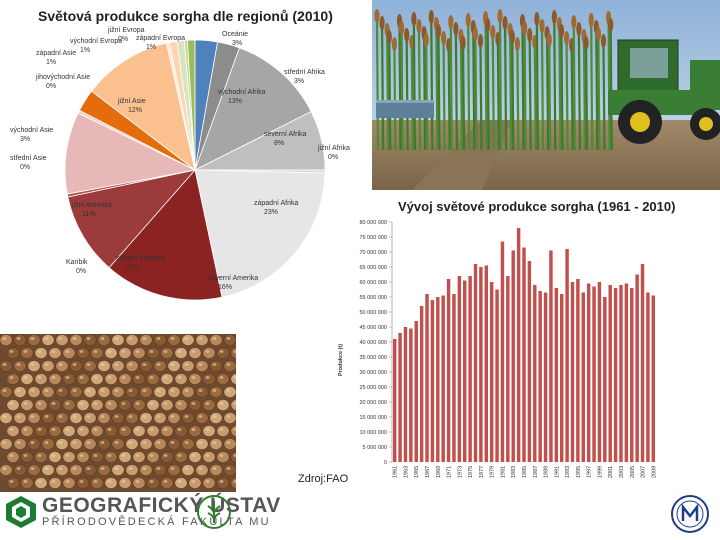 This screenshot has height=540, width=720. Describe the element at coordinates (373, 358) in the screenshot. I see `y-tick-label: 35 000 000` at that location.